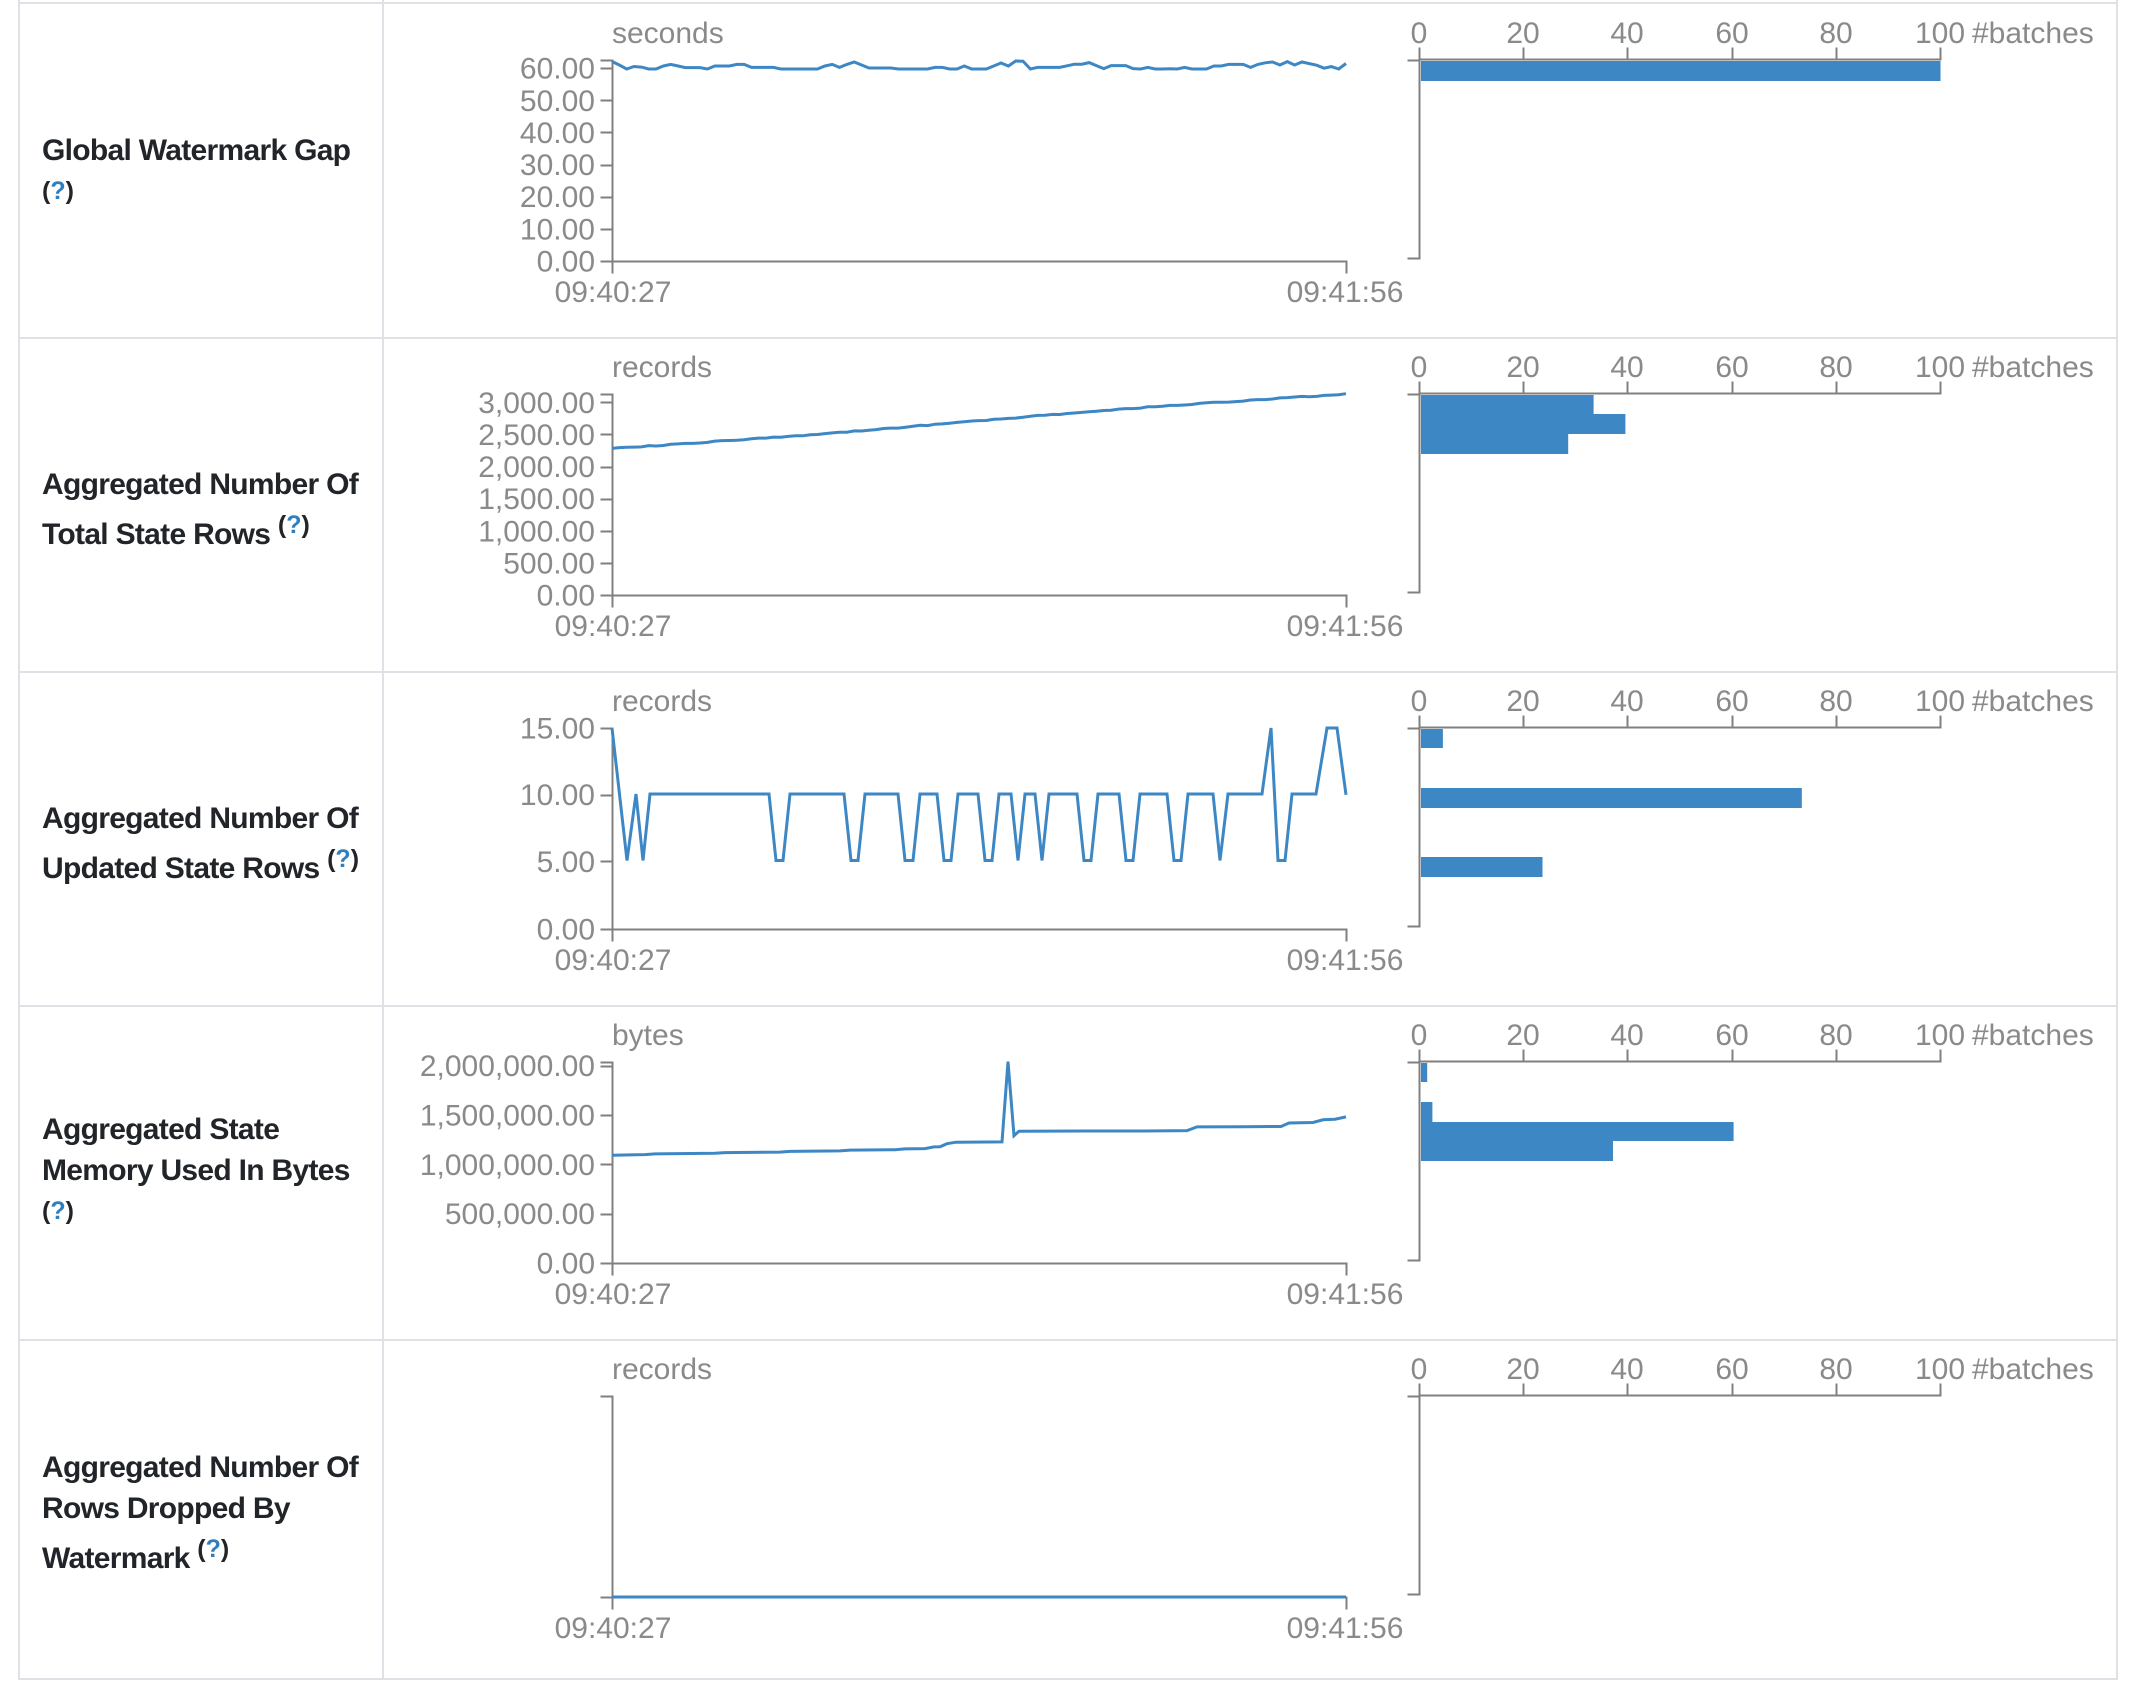  I want to click on svg-text: 3,000.00, so click(536, 403).